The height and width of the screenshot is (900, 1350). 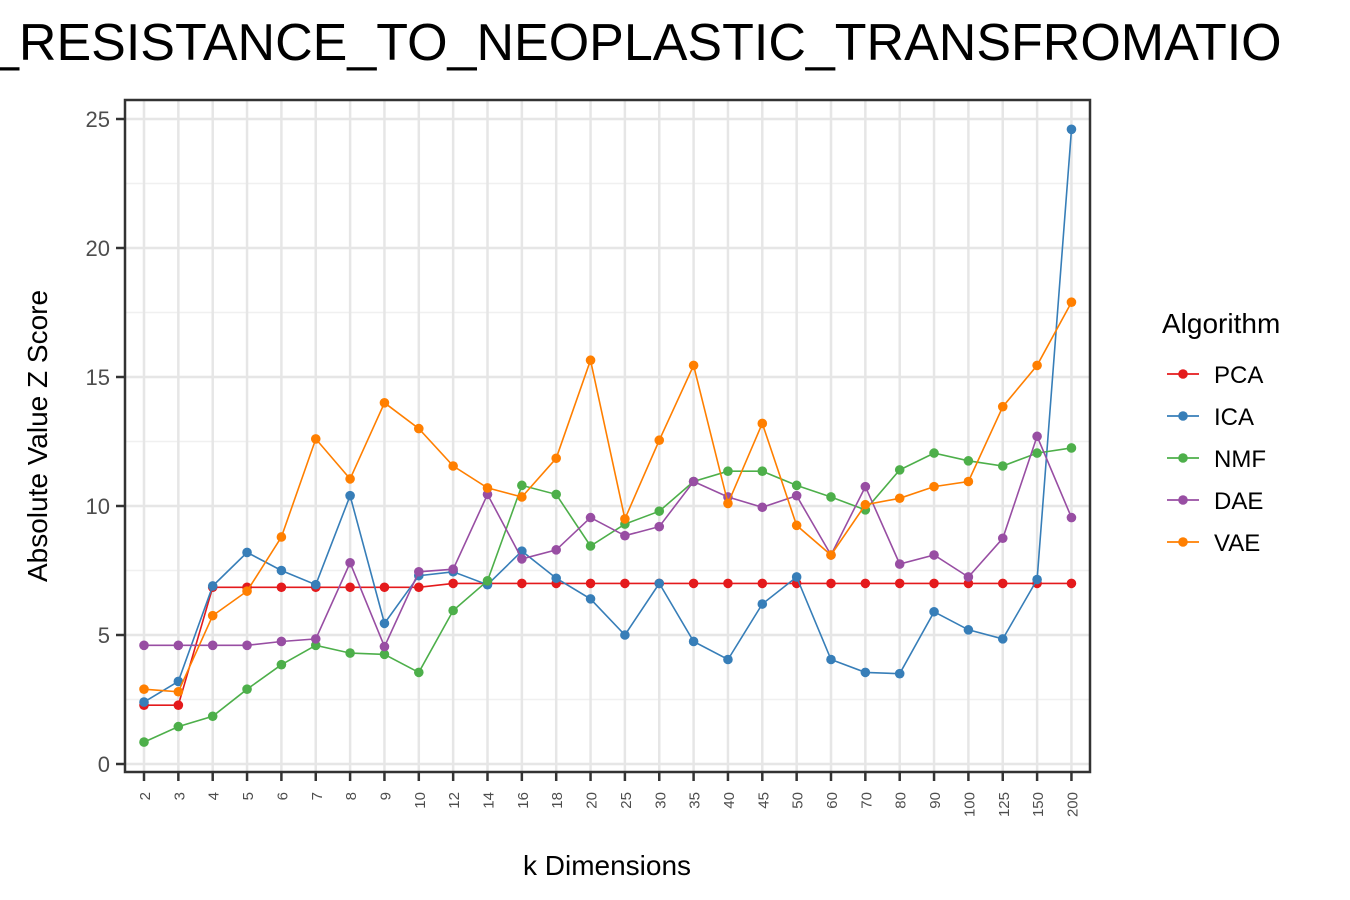 What do you see at coordinates (1234, 417) in the screenshot?
I see `legend-label: ICA` at bounding box center [1234, 417].